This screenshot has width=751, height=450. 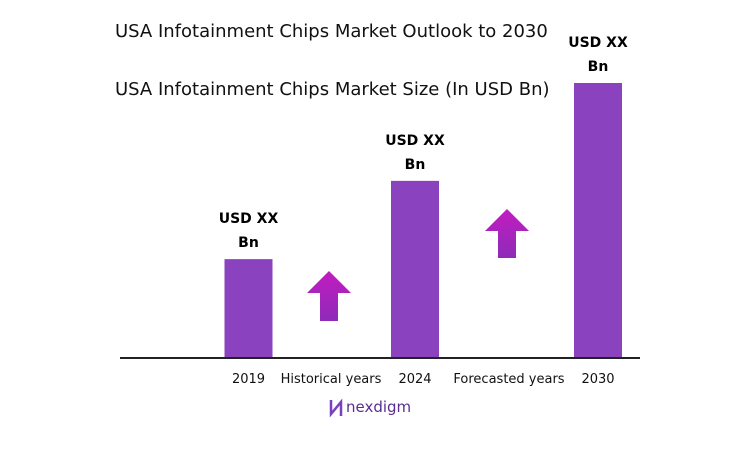 What do you see at coordinates (248, 379) in the screenshot?
I see `x-tick-label: 2019` at bounding box center [248, 379].